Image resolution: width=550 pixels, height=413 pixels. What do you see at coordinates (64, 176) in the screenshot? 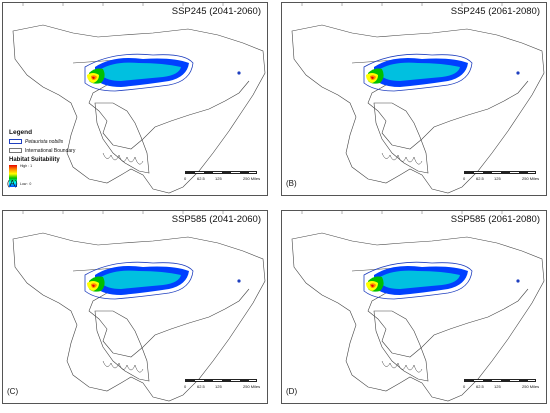
I see `suitability-ramp: High : 1 Low : 0` at bounding box center [64, 176].